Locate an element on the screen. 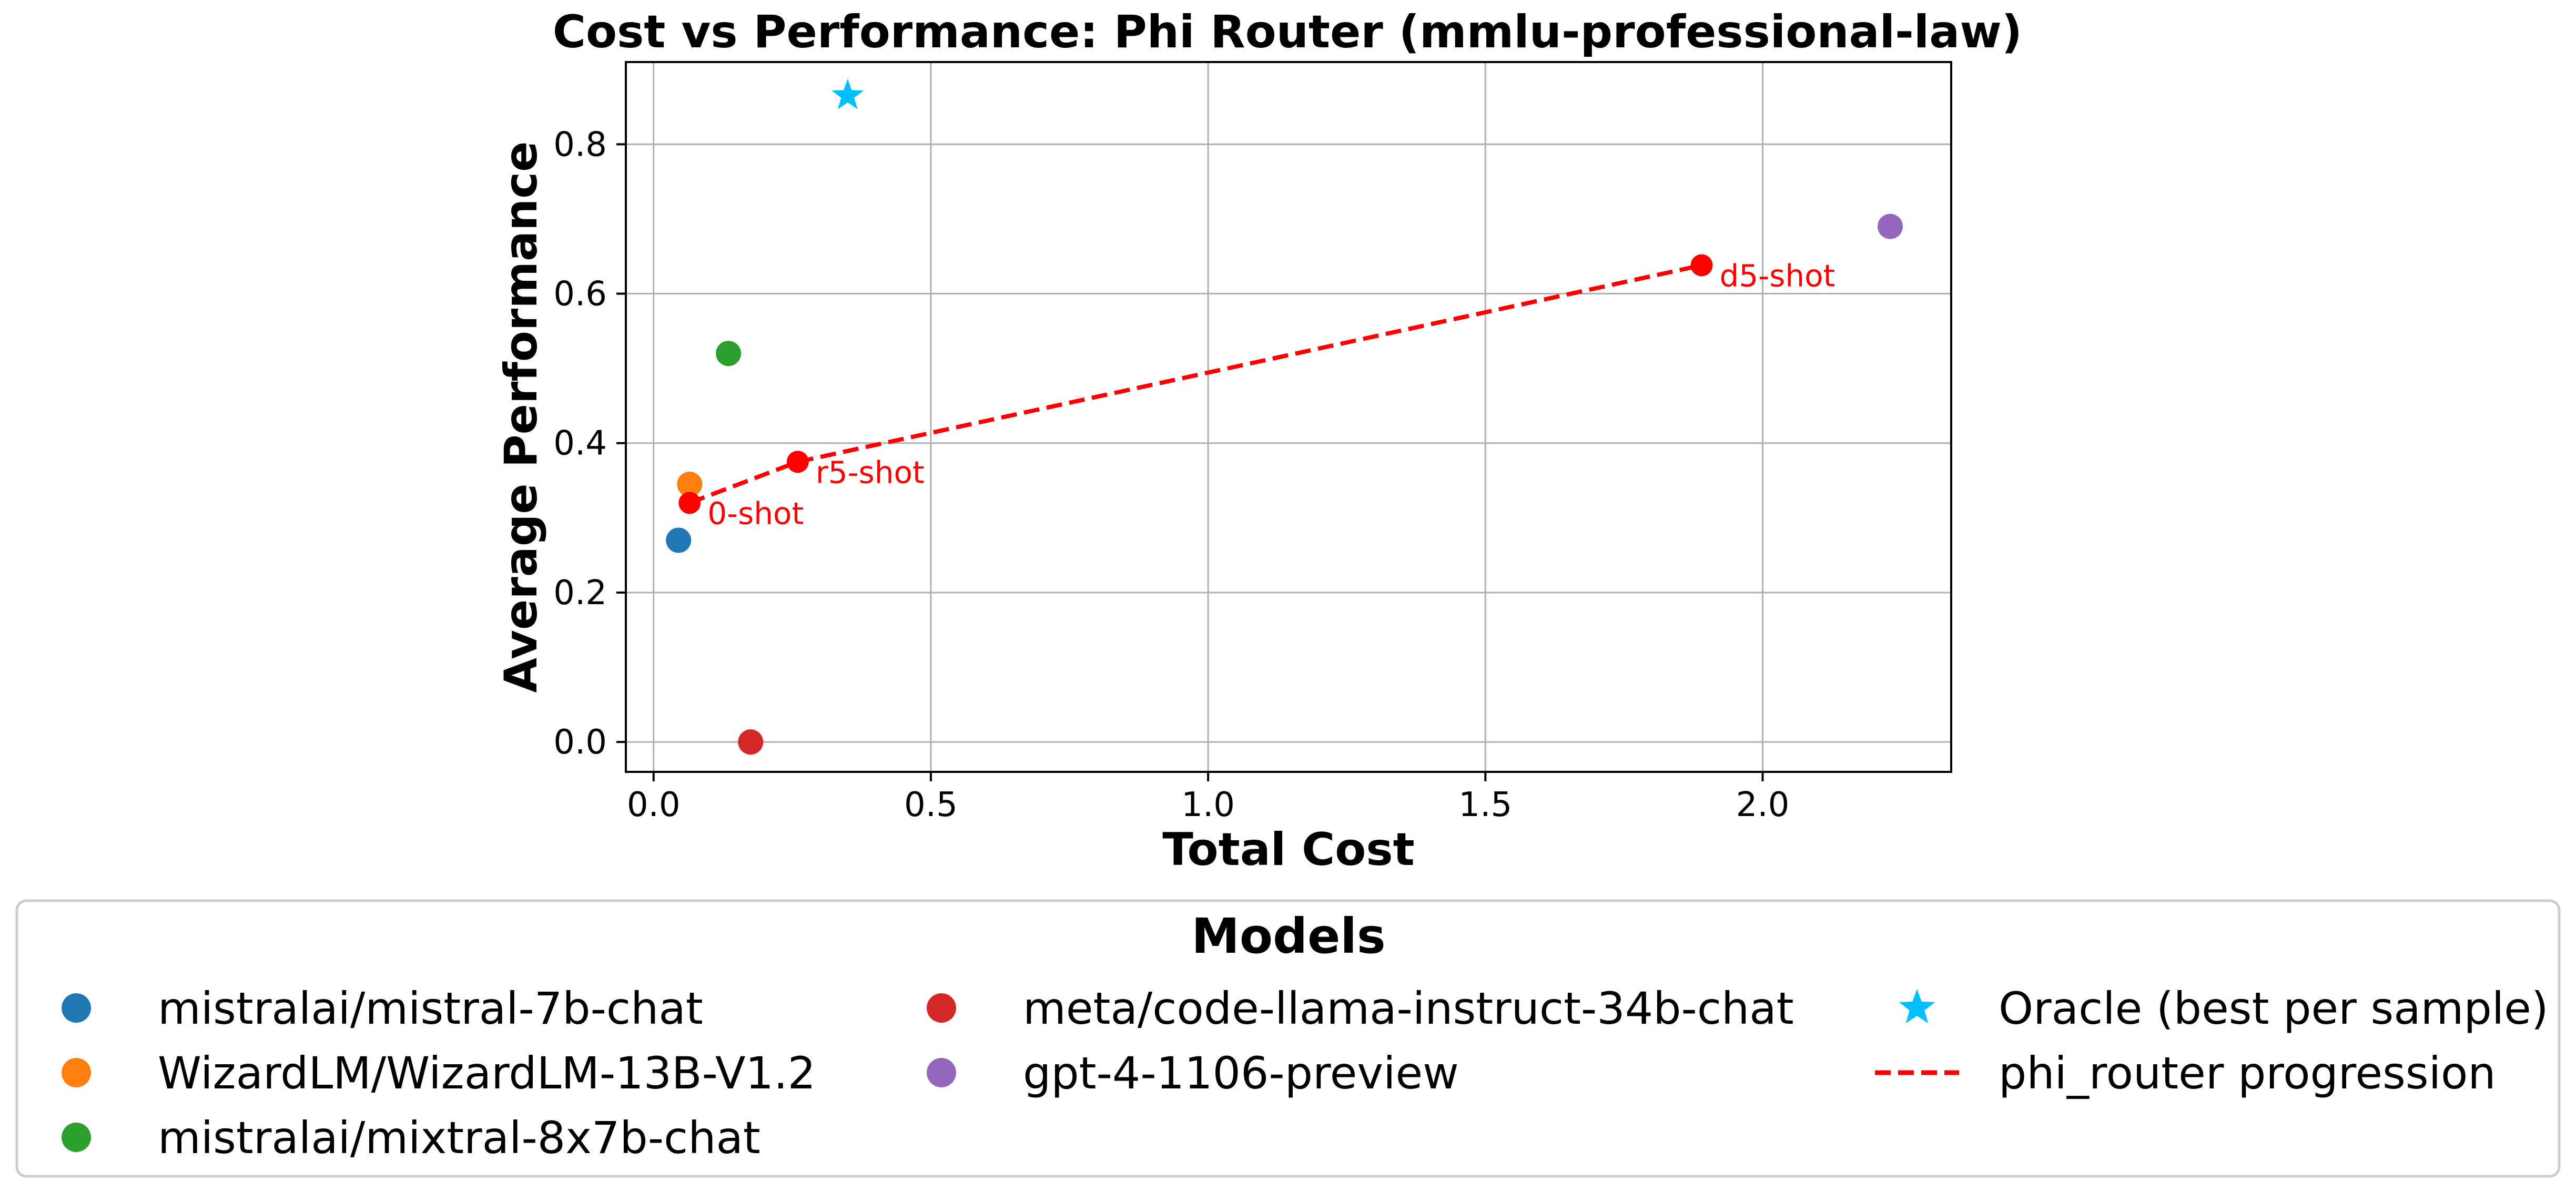 The image size is (2576, 1192). x-tick-label: 0.5 is located at coordinates (931, 805).